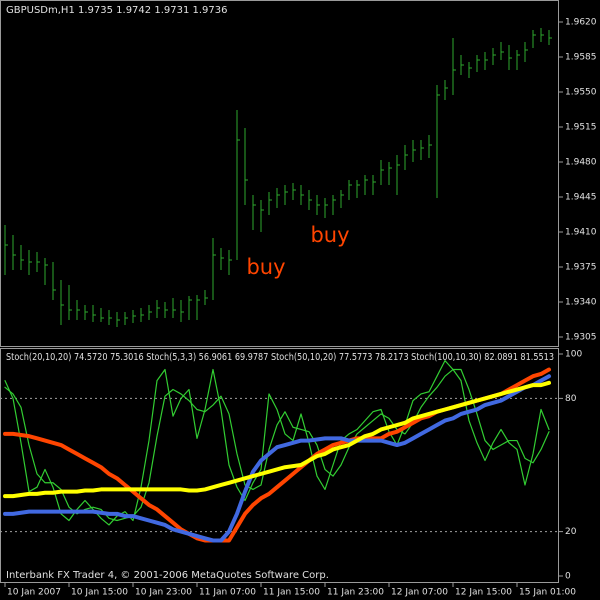  I want to click on x-tick-label: 11 Jan 15:00, so click(291, 593).